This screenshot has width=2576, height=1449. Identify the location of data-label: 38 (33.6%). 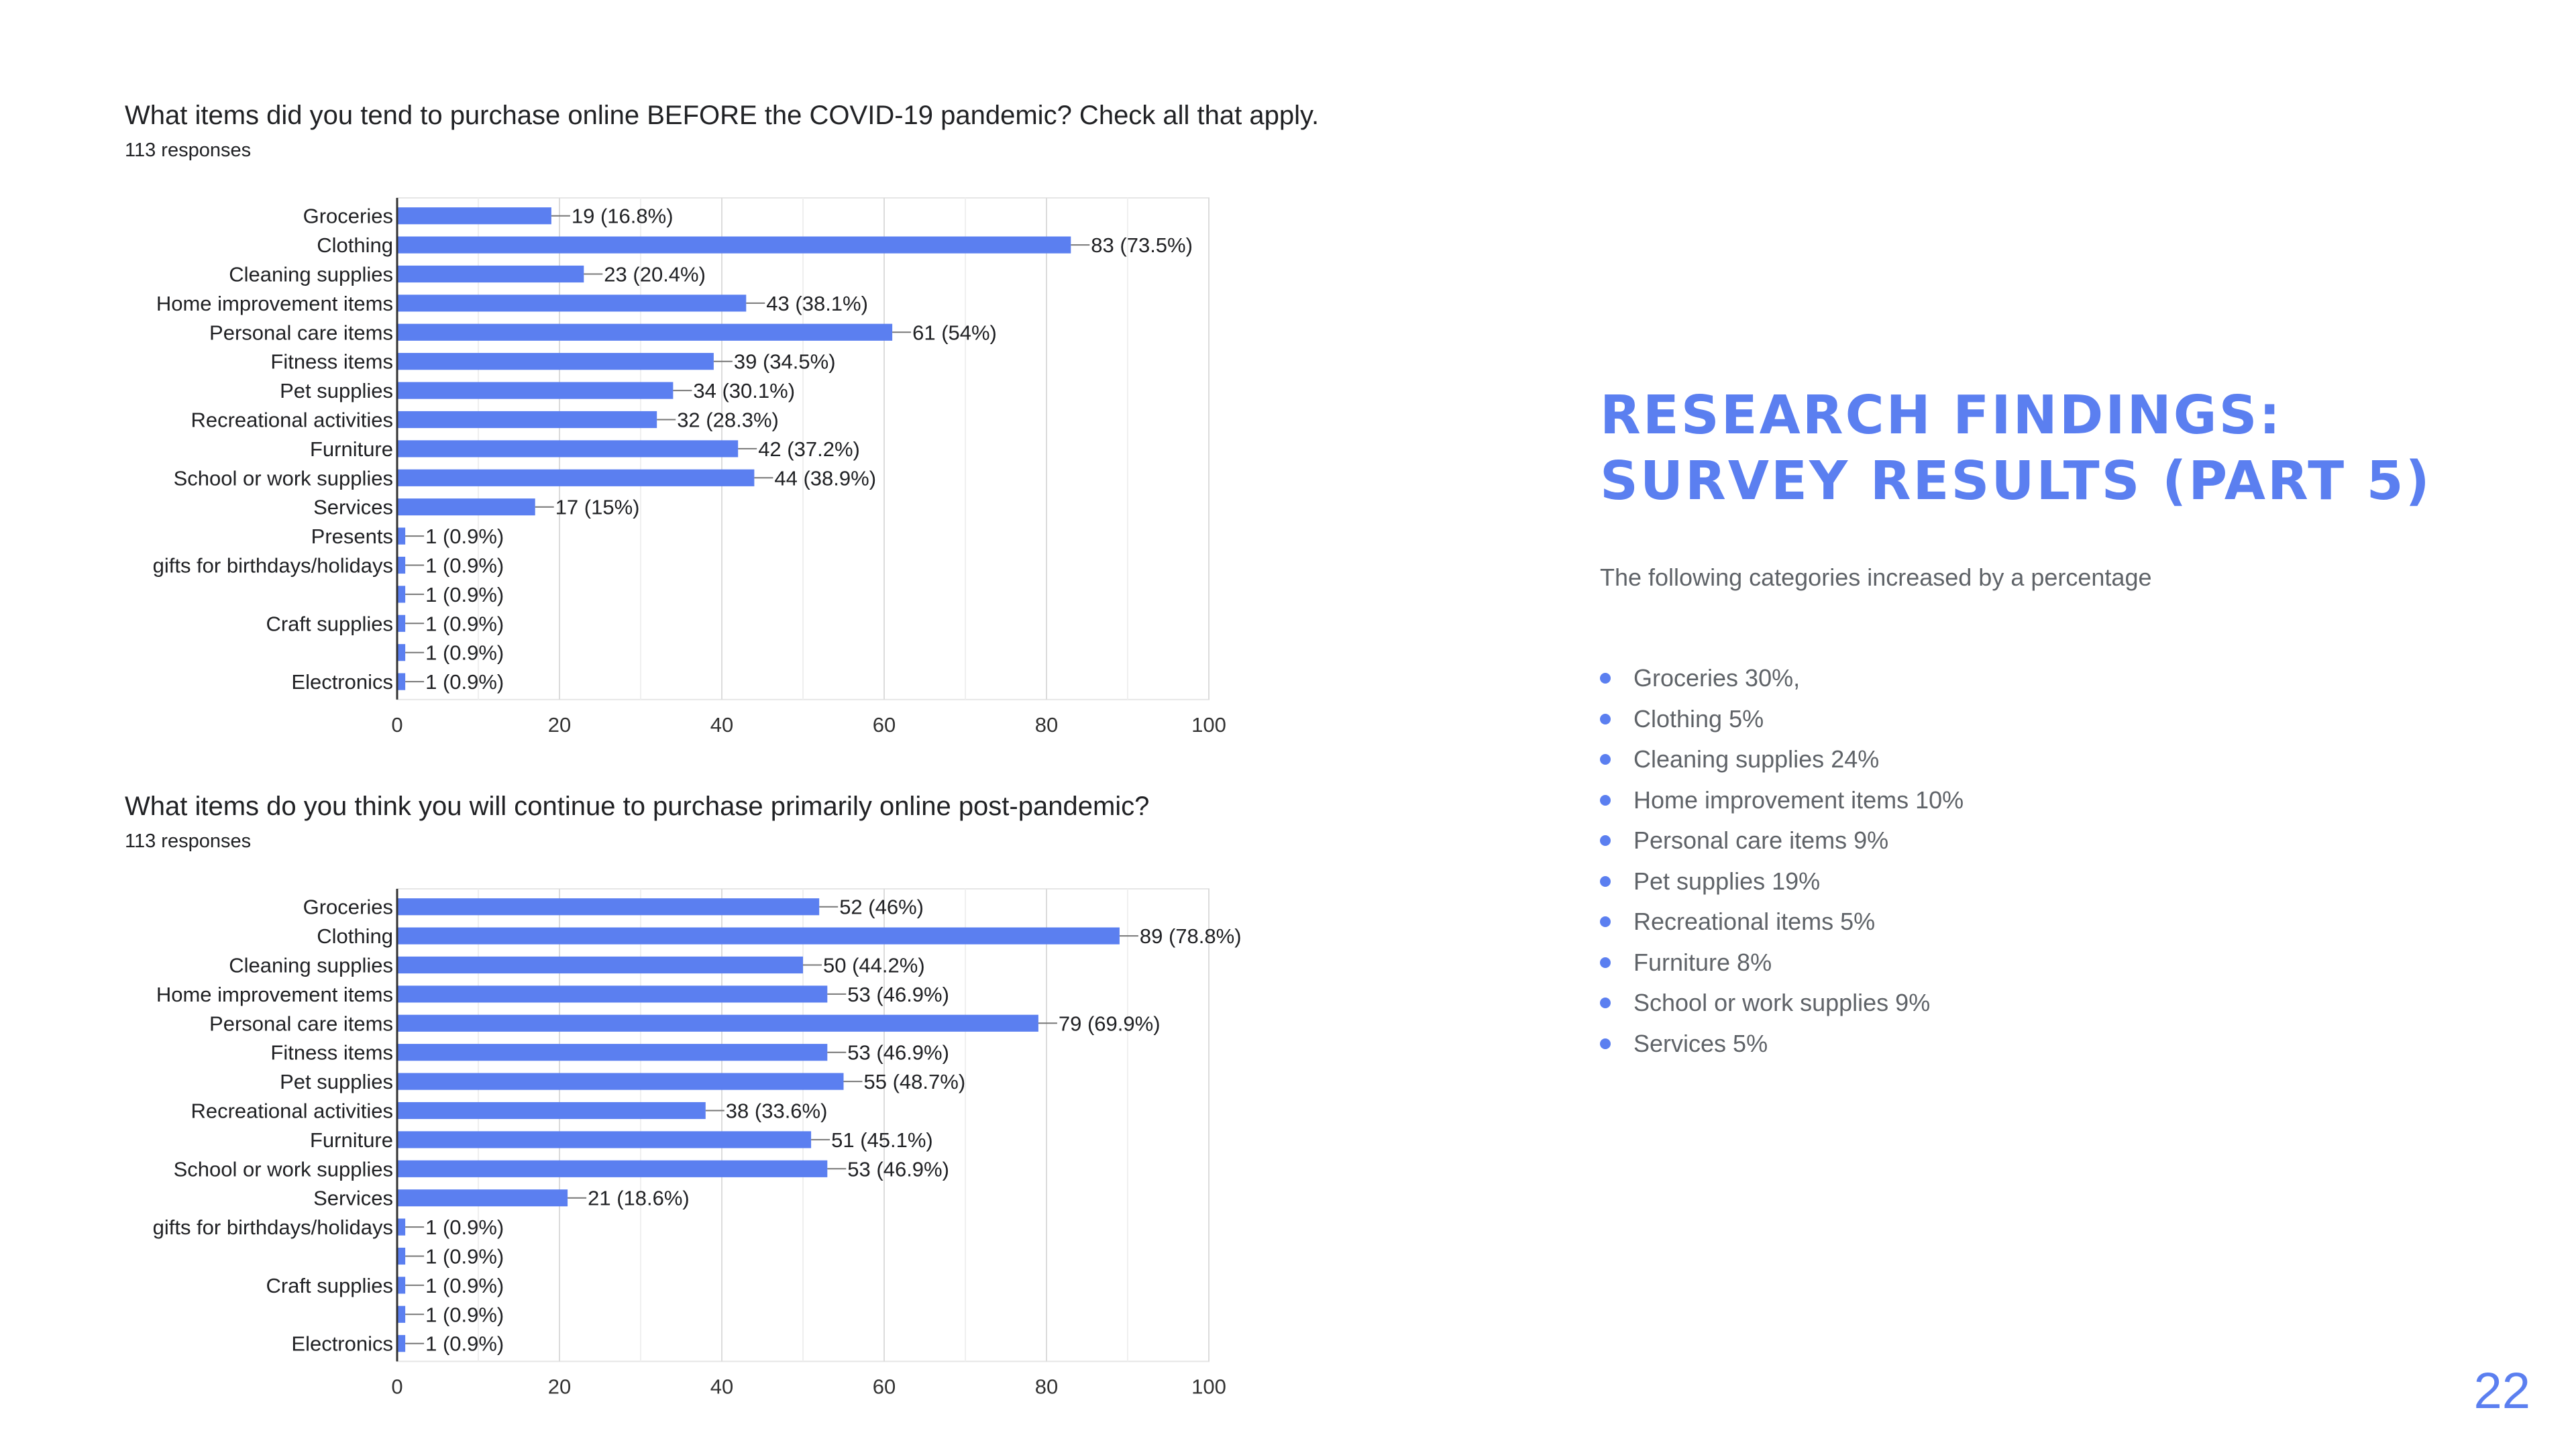
(777, 1111).